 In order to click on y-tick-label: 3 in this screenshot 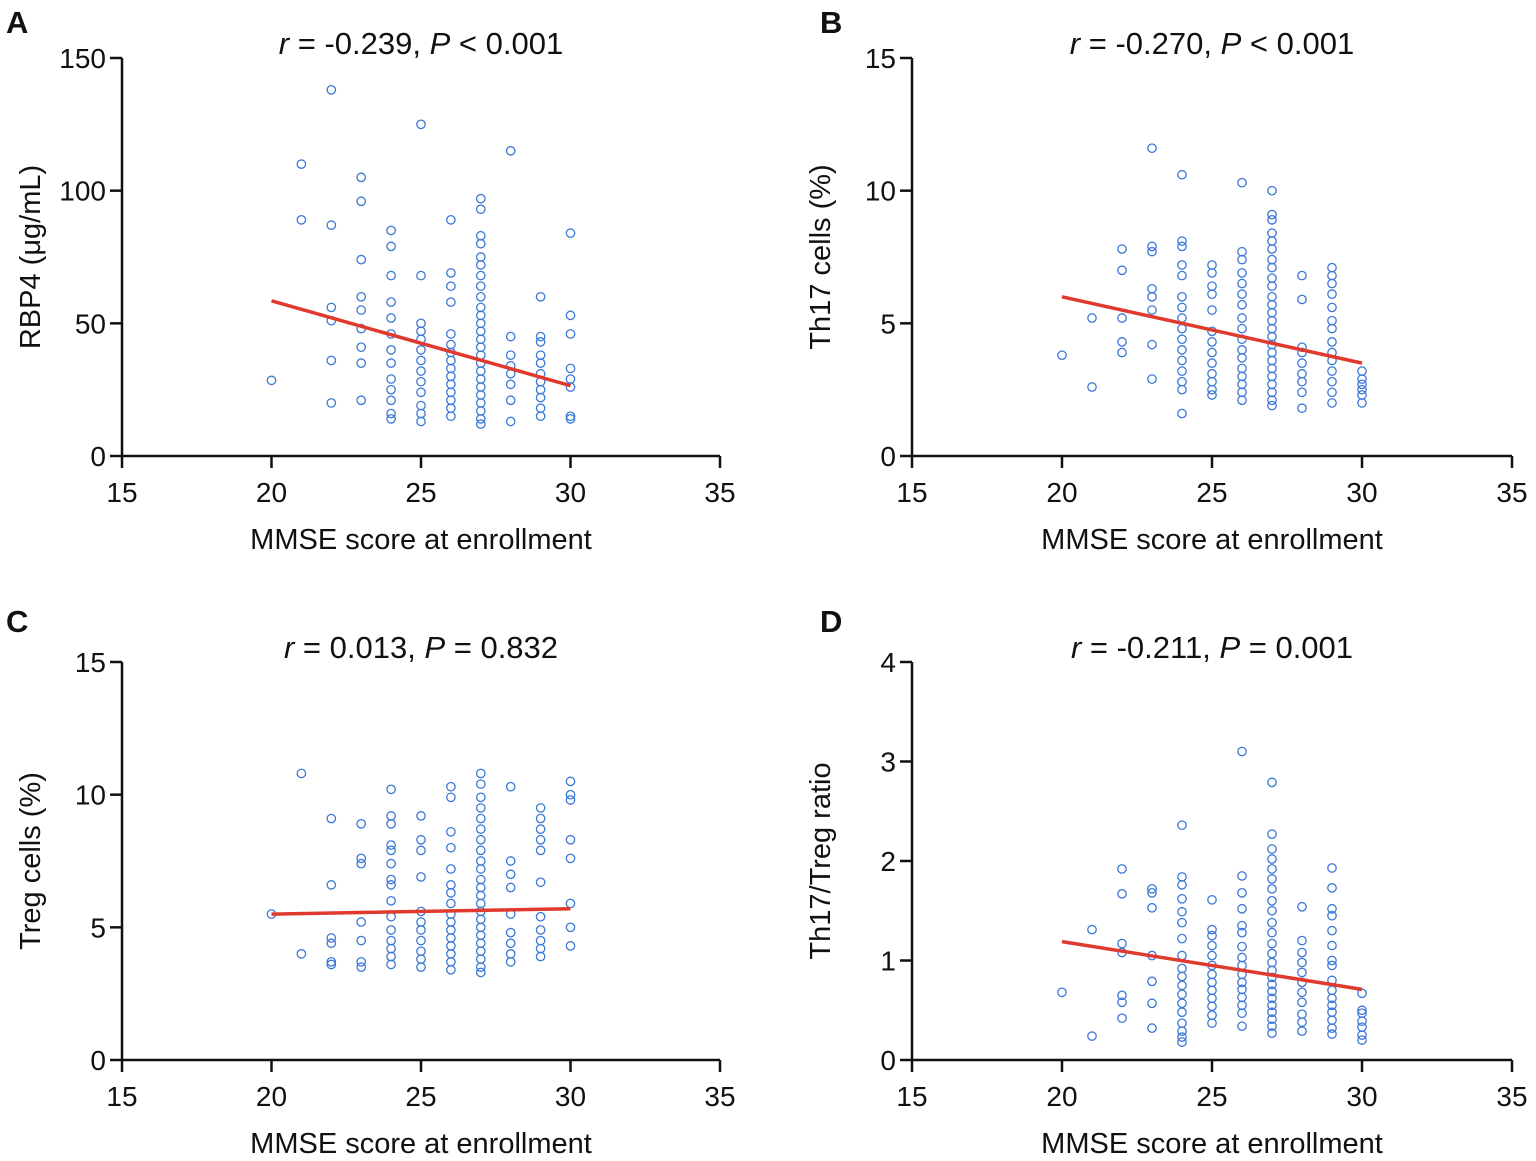, I will do `click(888, 762)`.